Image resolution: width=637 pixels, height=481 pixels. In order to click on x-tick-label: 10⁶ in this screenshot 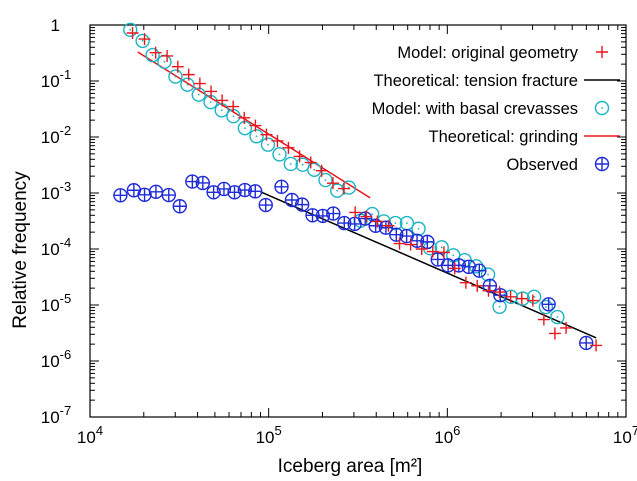, I will do `click(447, 435)`.